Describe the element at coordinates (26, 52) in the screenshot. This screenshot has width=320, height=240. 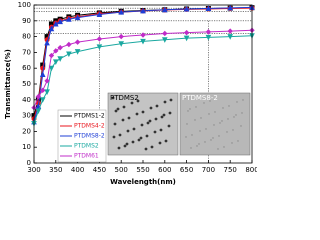
I see `y-tick-label: 70` at that location.